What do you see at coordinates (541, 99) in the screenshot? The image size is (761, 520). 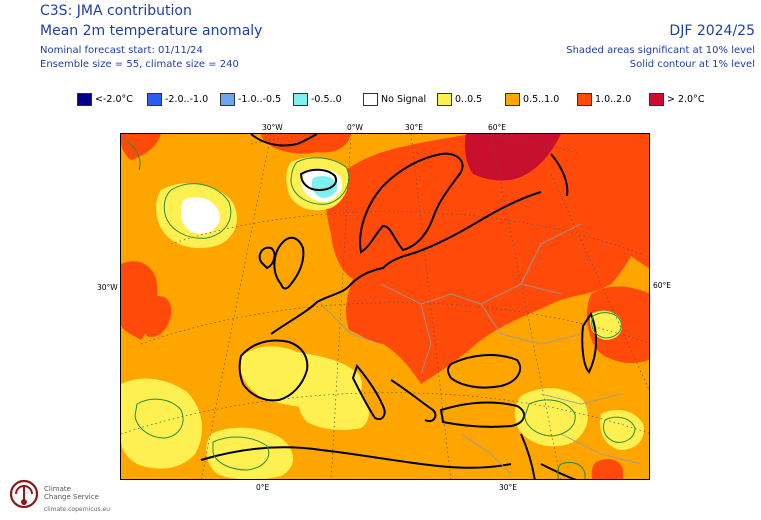 I see `legend-label: 0.5..1.0` at bounding box center [541, 99].